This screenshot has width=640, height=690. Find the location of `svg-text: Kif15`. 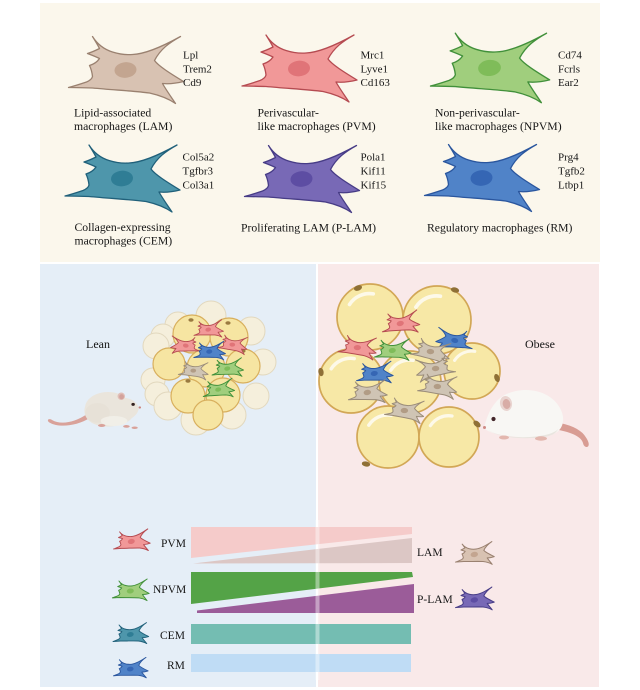

svg-text: Kif15 is located at coordinates (374, 185).